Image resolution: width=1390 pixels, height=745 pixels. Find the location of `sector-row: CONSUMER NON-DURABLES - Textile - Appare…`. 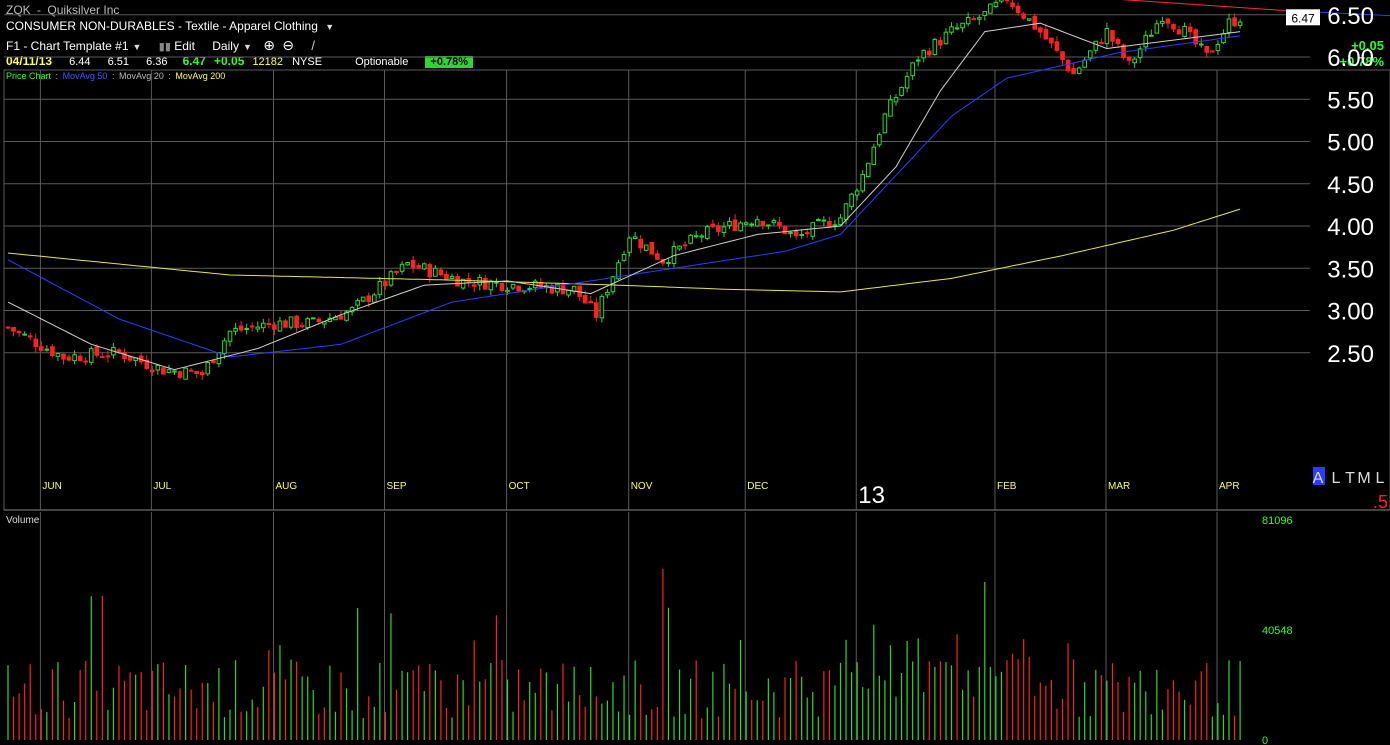

sector-row: CONSUMER NON-DURABLES - Textile - Appare… is located at coordinates (170, 26).